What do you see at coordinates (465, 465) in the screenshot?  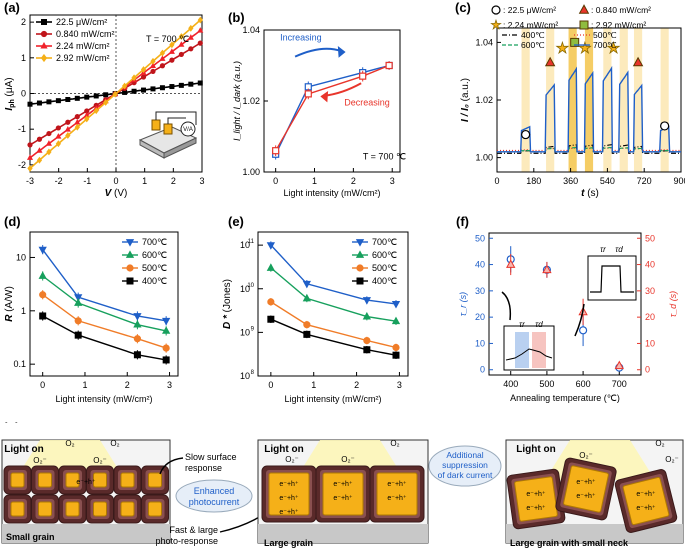 I see `additional-label: suppression` at bounding box center [465, 465].